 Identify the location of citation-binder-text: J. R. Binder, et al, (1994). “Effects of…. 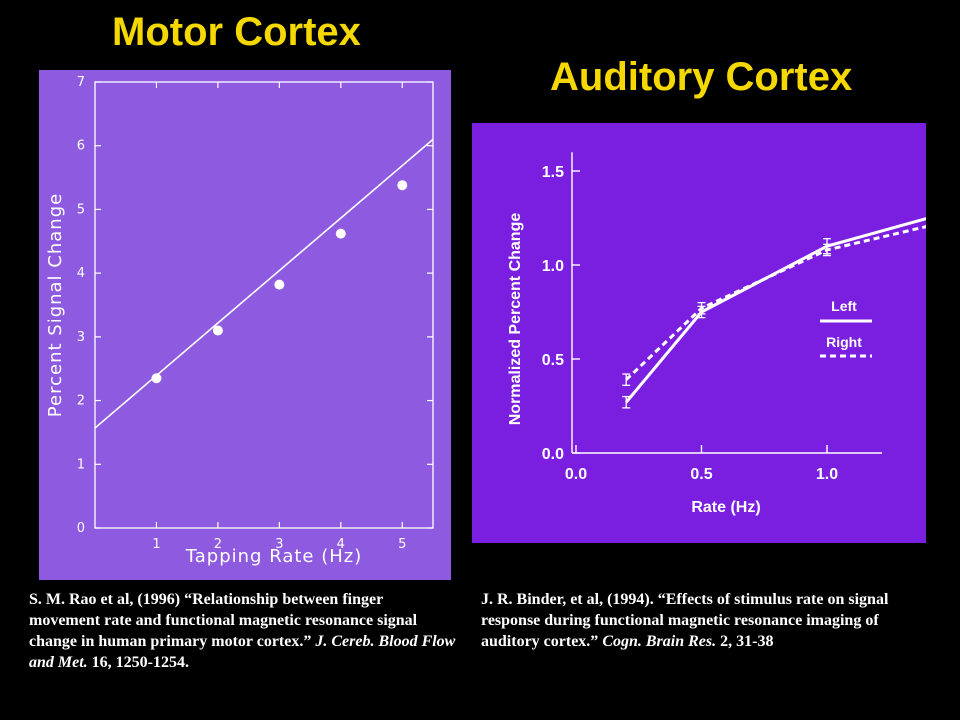
(685, 620).